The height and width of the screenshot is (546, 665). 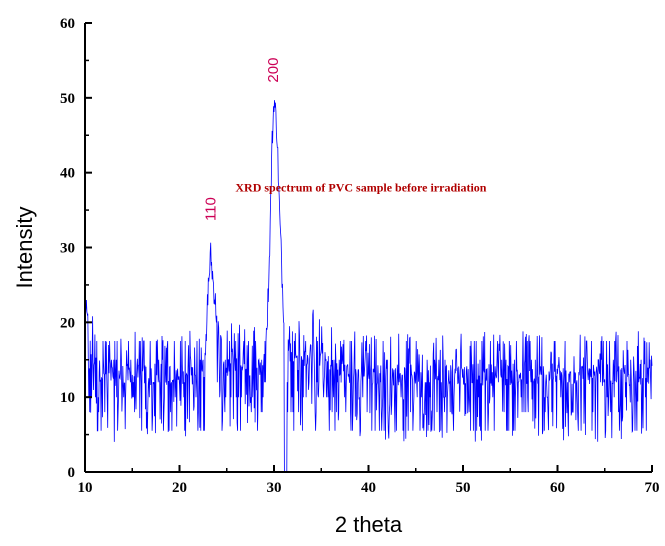 What do you see at coordinates (242, 139) in the screenshot?
I see `peak-labels: 110 200` at bounding box center [242, 139].